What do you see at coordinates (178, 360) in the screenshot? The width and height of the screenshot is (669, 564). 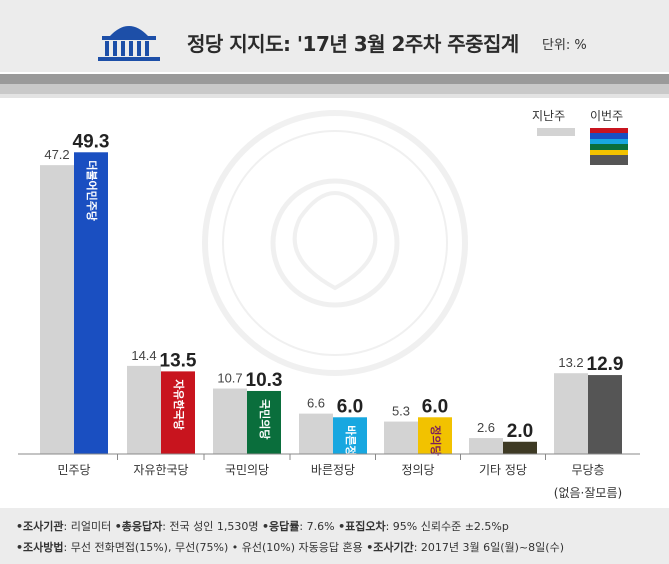 I see `bar-curr-label: 13.5` at bounding box center [178, 360].